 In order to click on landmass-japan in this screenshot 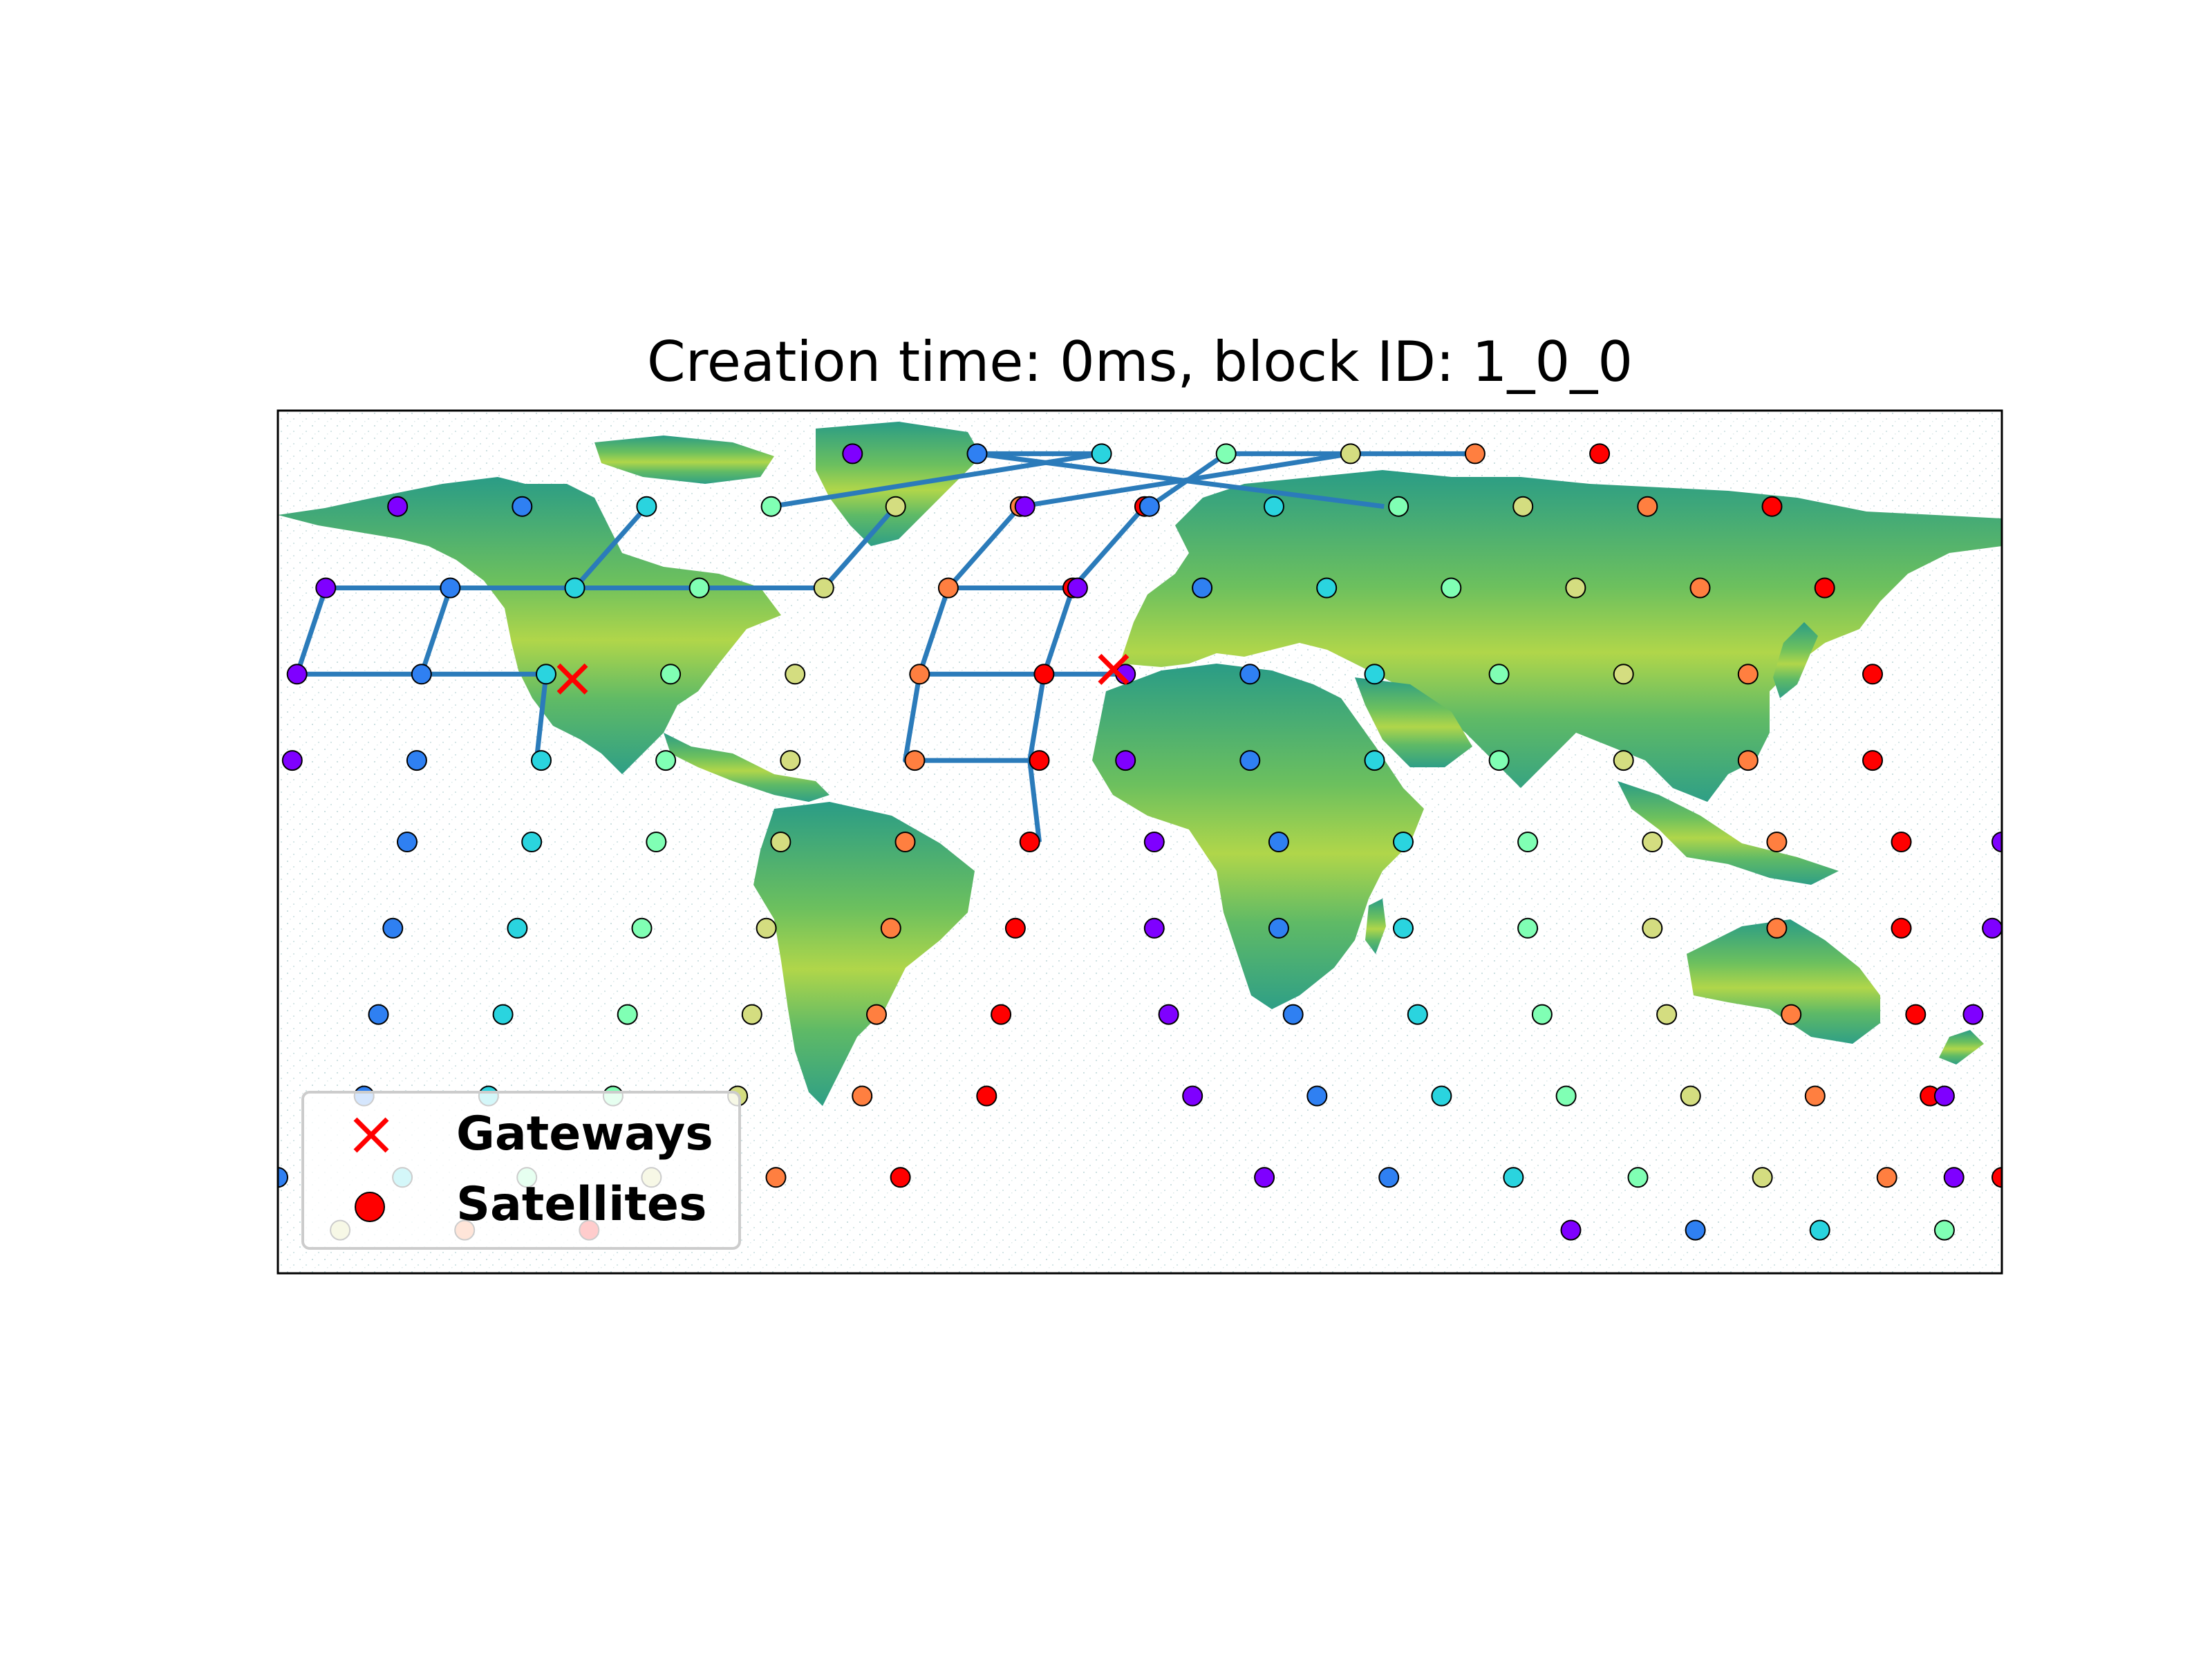, I will do `click(1796, 660)`.